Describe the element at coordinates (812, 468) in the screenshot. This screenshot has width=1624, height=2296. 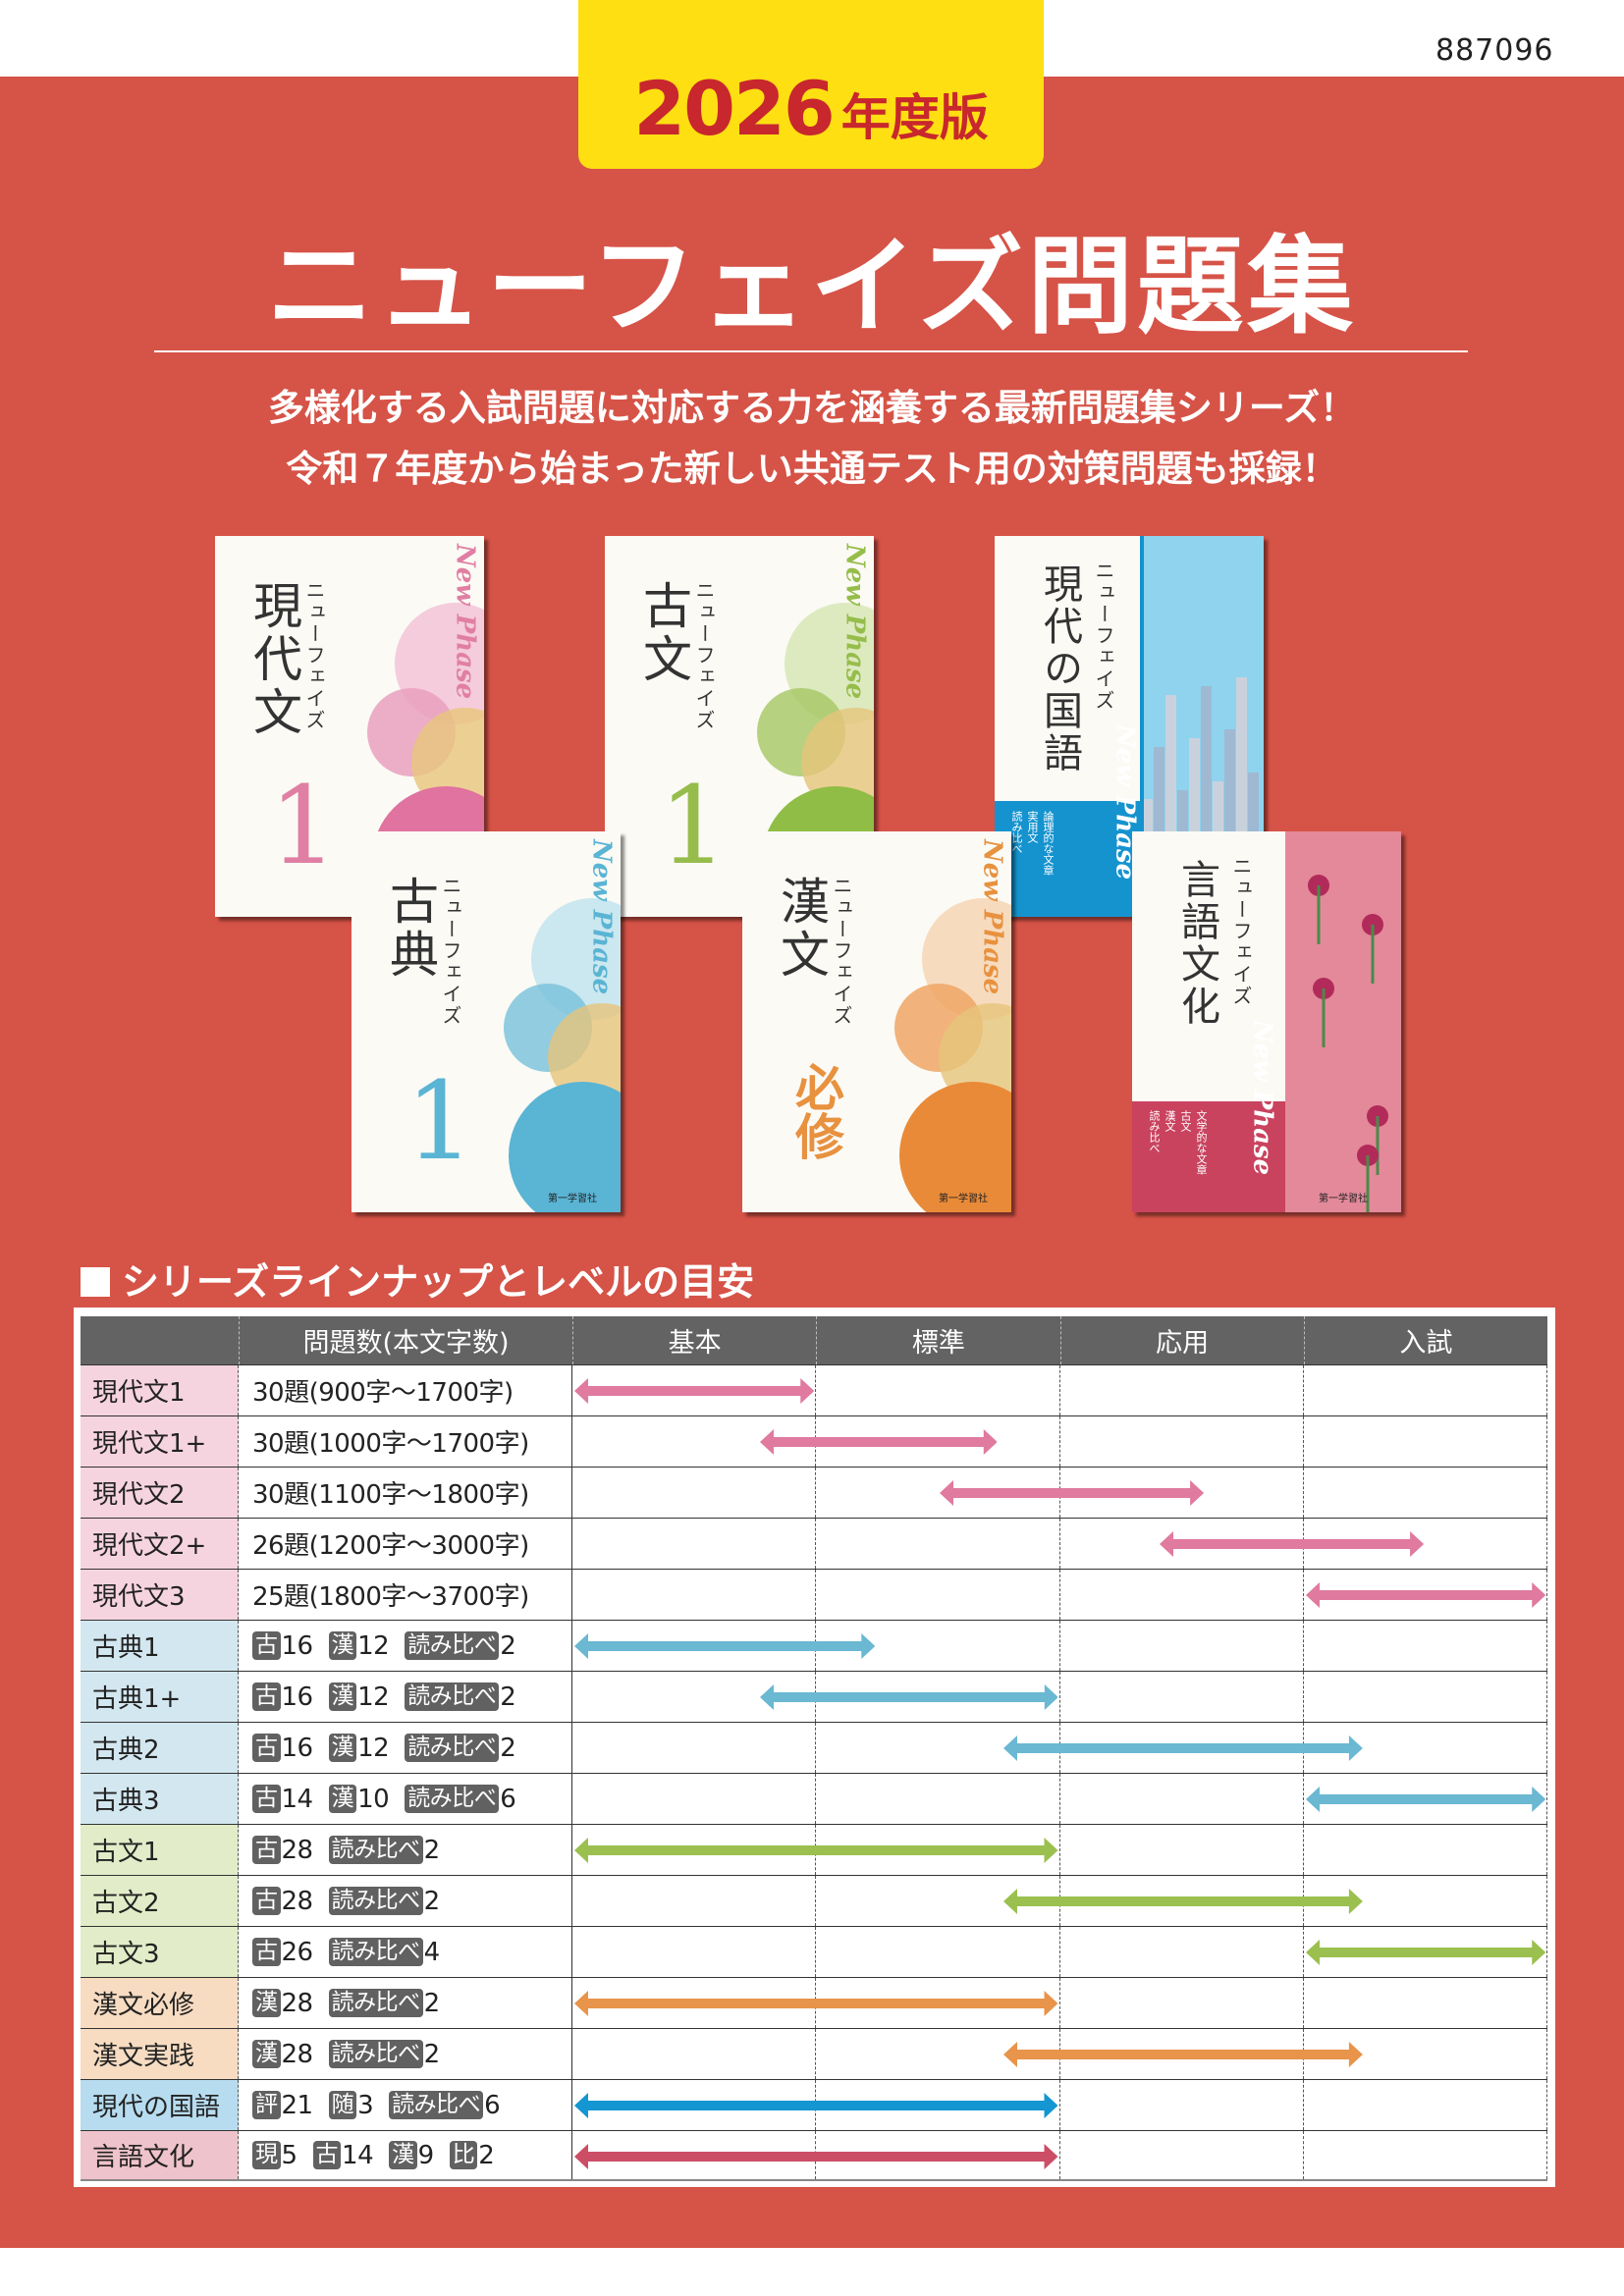
I see `subtitle-line-2: 令和７年度から始まった新しい共通テスト用の対策問題も採録！` at that location.